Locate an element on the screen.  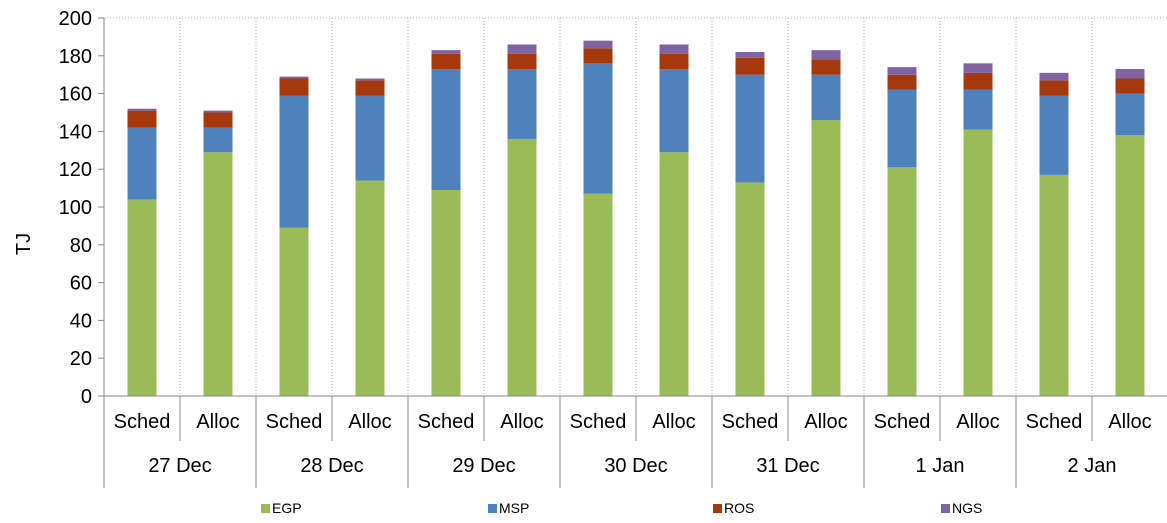
y-tick-label: 120 is located at coordinates (75, 170).